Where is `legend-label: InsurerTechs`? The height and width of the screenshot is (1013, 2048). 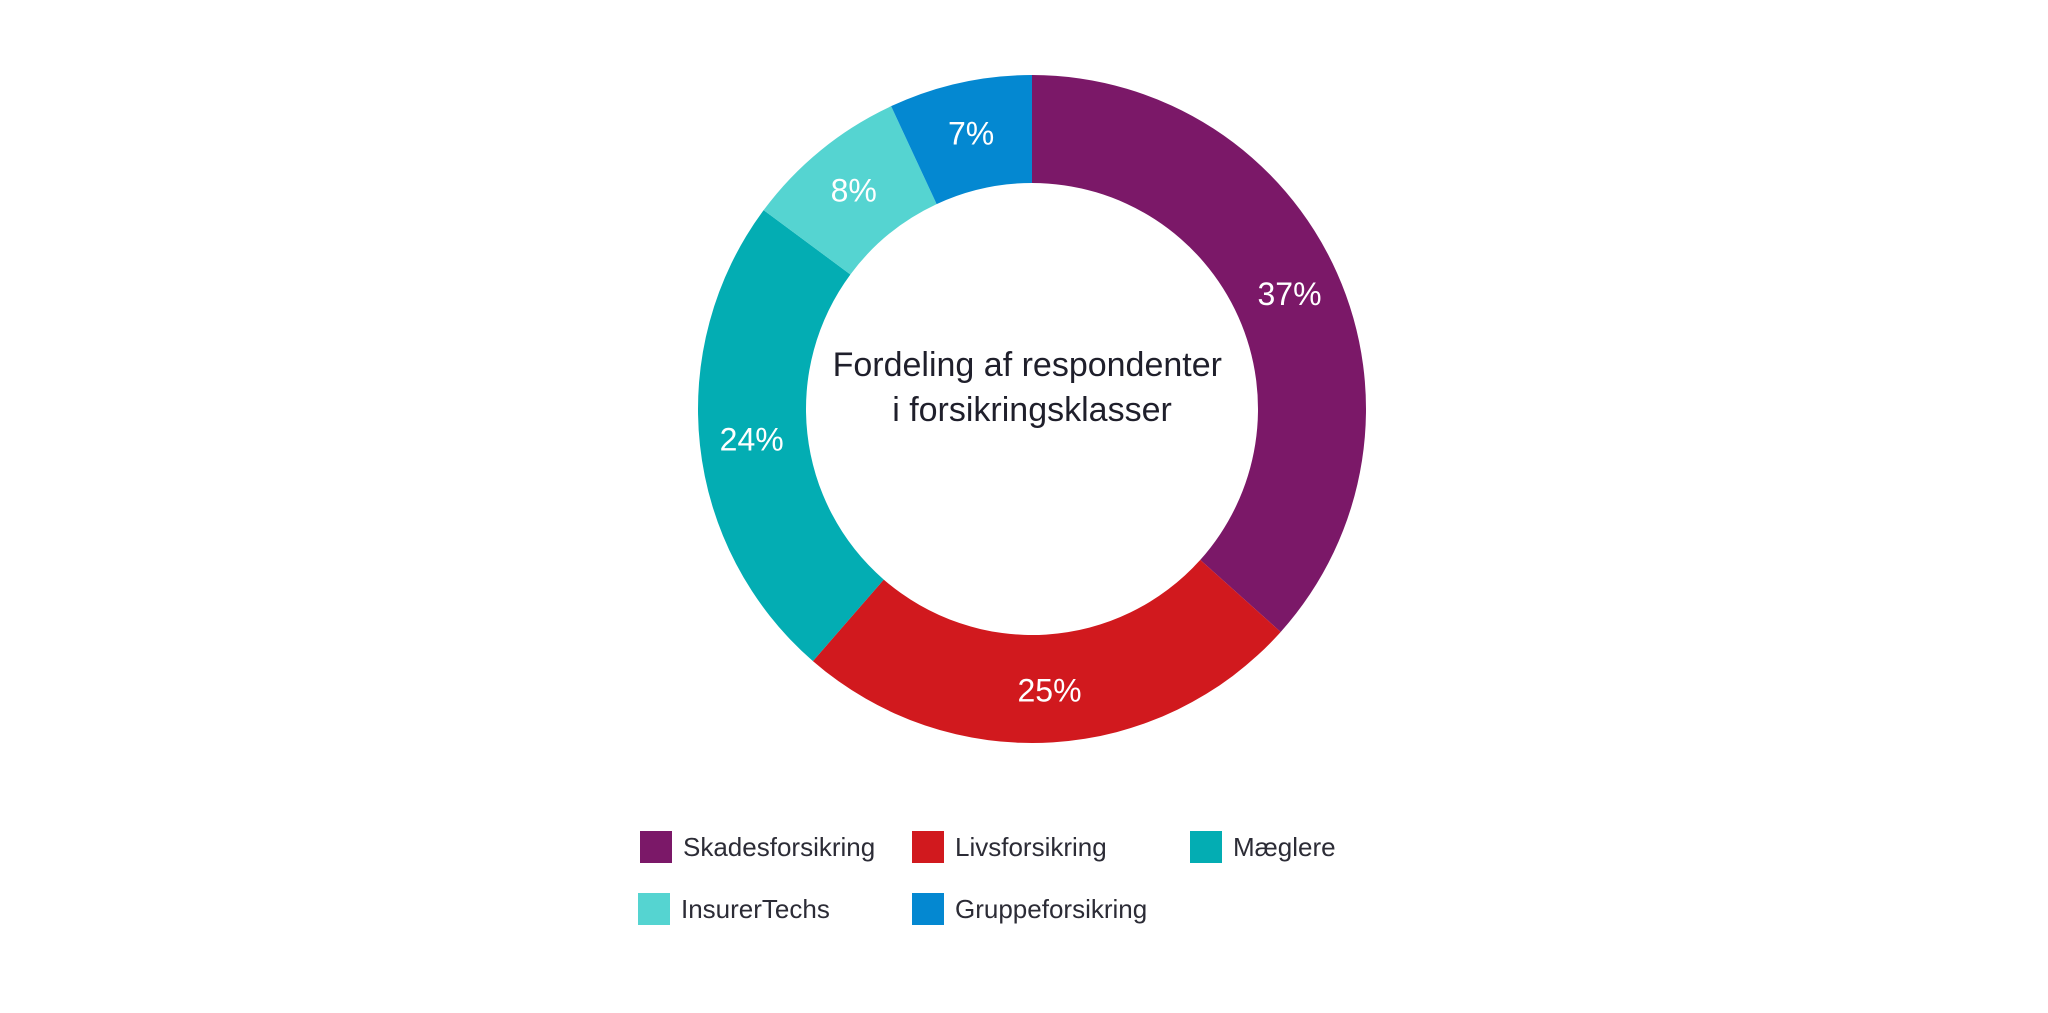 legend-label: InsurerTechs is located at coordinates (755, 909).